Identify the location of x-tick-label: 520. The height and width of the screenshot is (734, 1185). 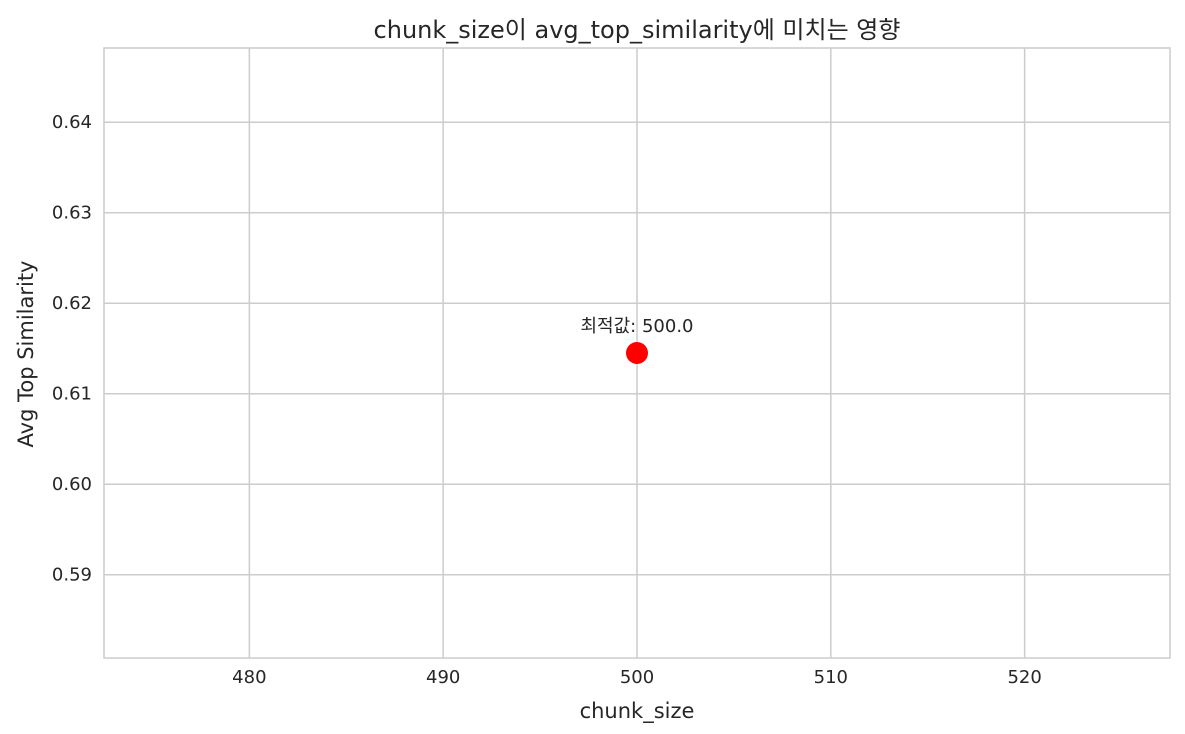
(1024, 677).